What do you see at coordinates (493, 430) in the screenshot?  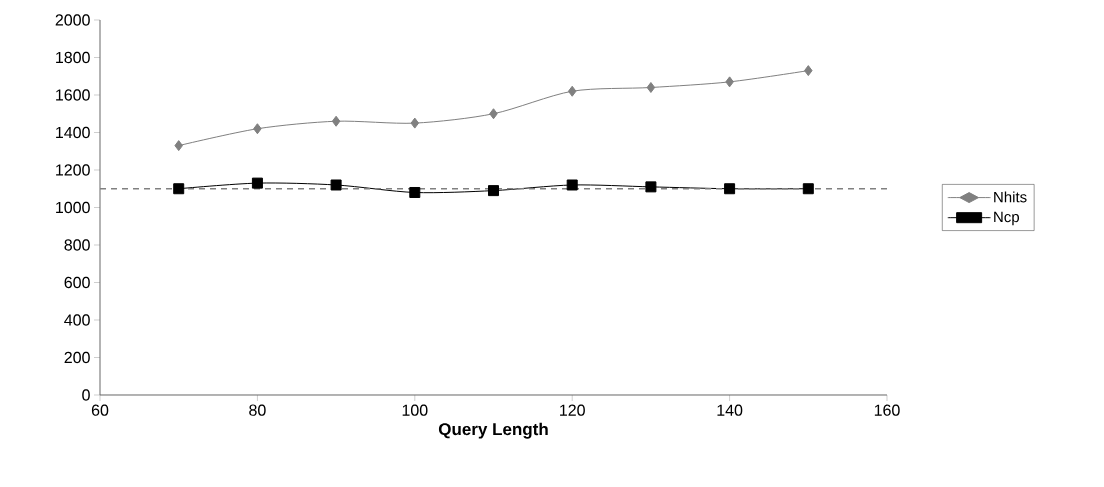 I see `x-axis-title: Query Length` at bounding box center [493, 430].